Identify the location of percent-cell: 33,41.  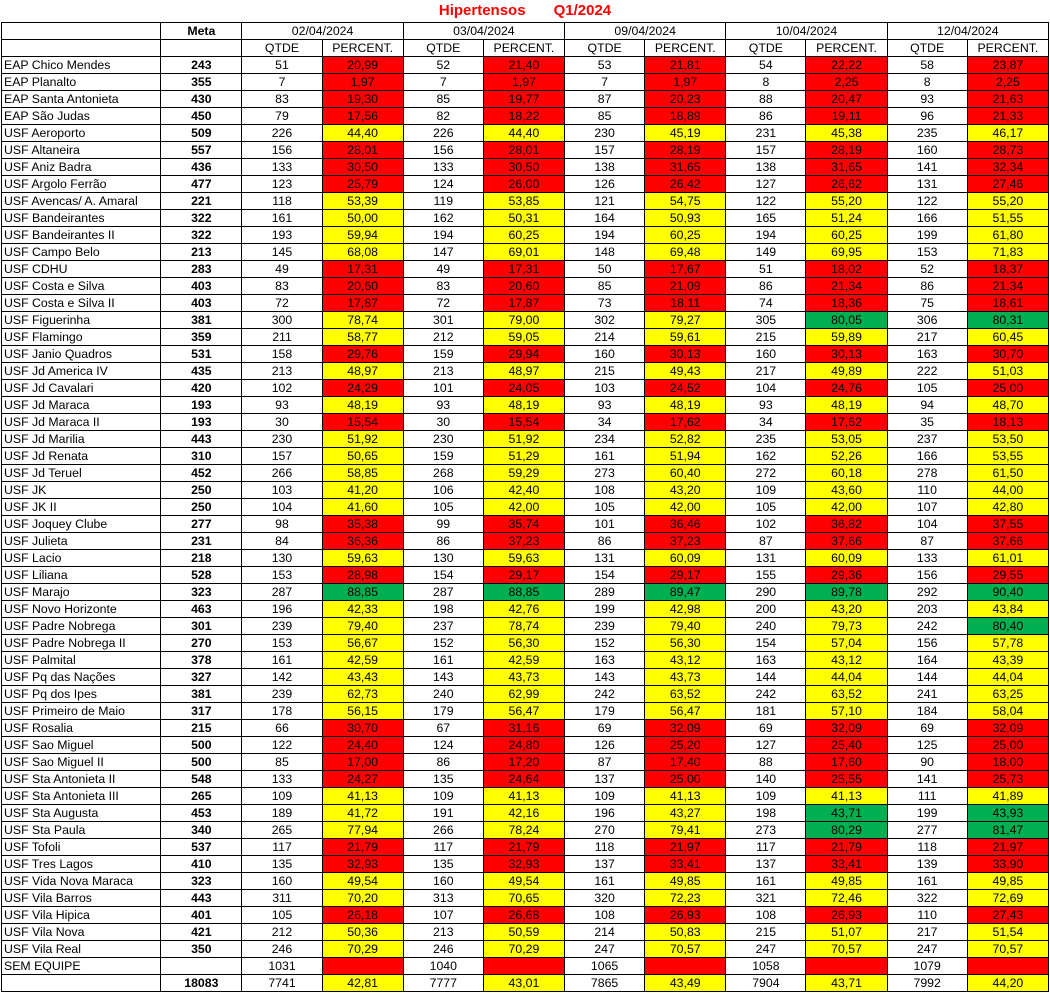
(685, 864).